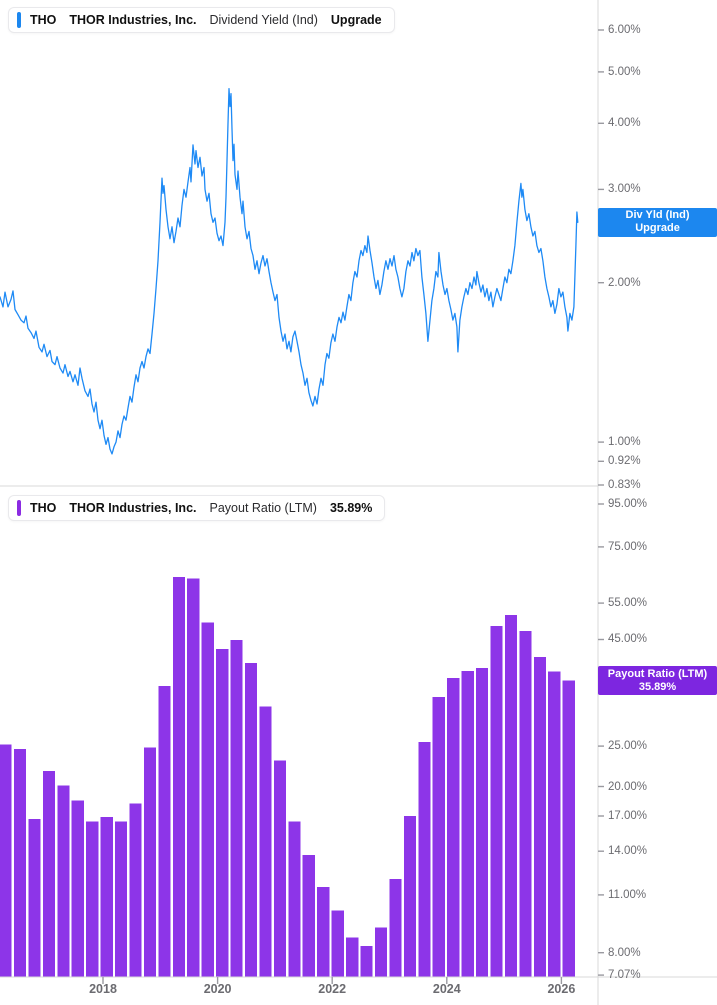  What do you see at coordinates (628, 851) in the screenshot?
I see `y-axis-tick-label: 14.00%` at bounding box center [628, 851].